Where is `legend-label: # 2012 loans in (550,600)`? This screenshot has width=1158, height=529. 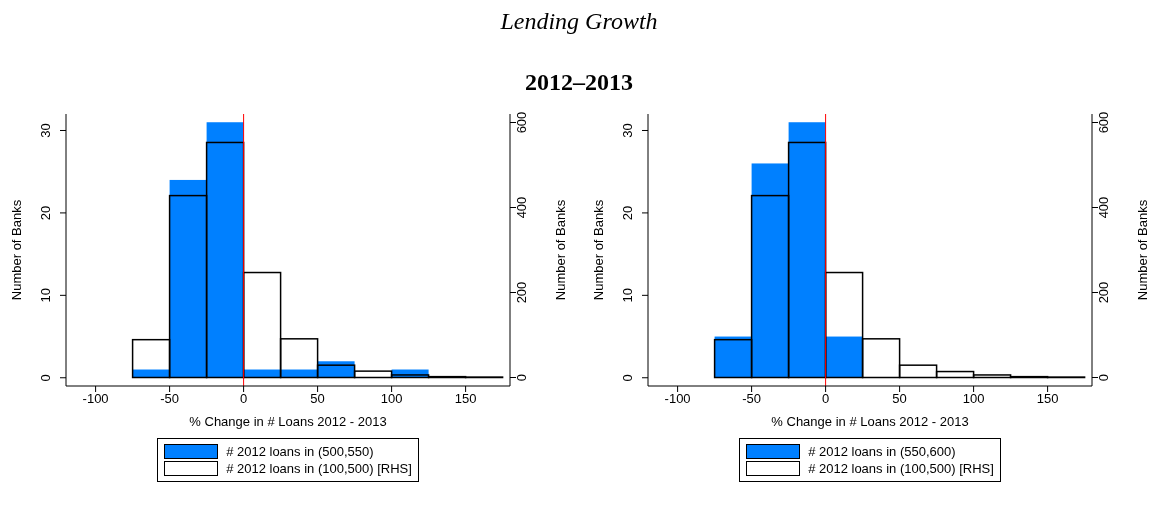 legend-label: # 2012 loans in (550,600) is located at coordinates (882, 451).